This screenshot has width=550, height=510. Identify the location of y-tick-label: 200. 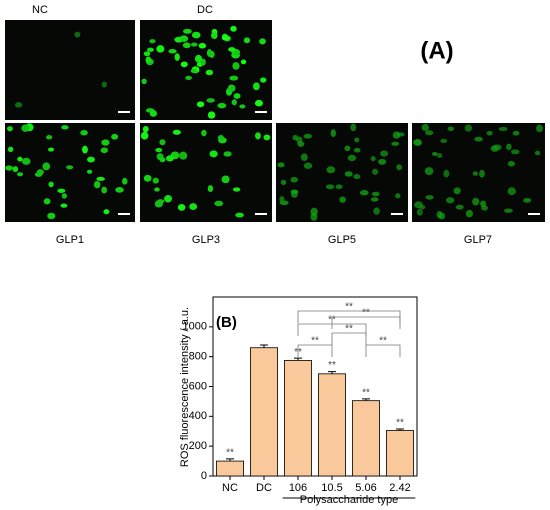
(198, 446).